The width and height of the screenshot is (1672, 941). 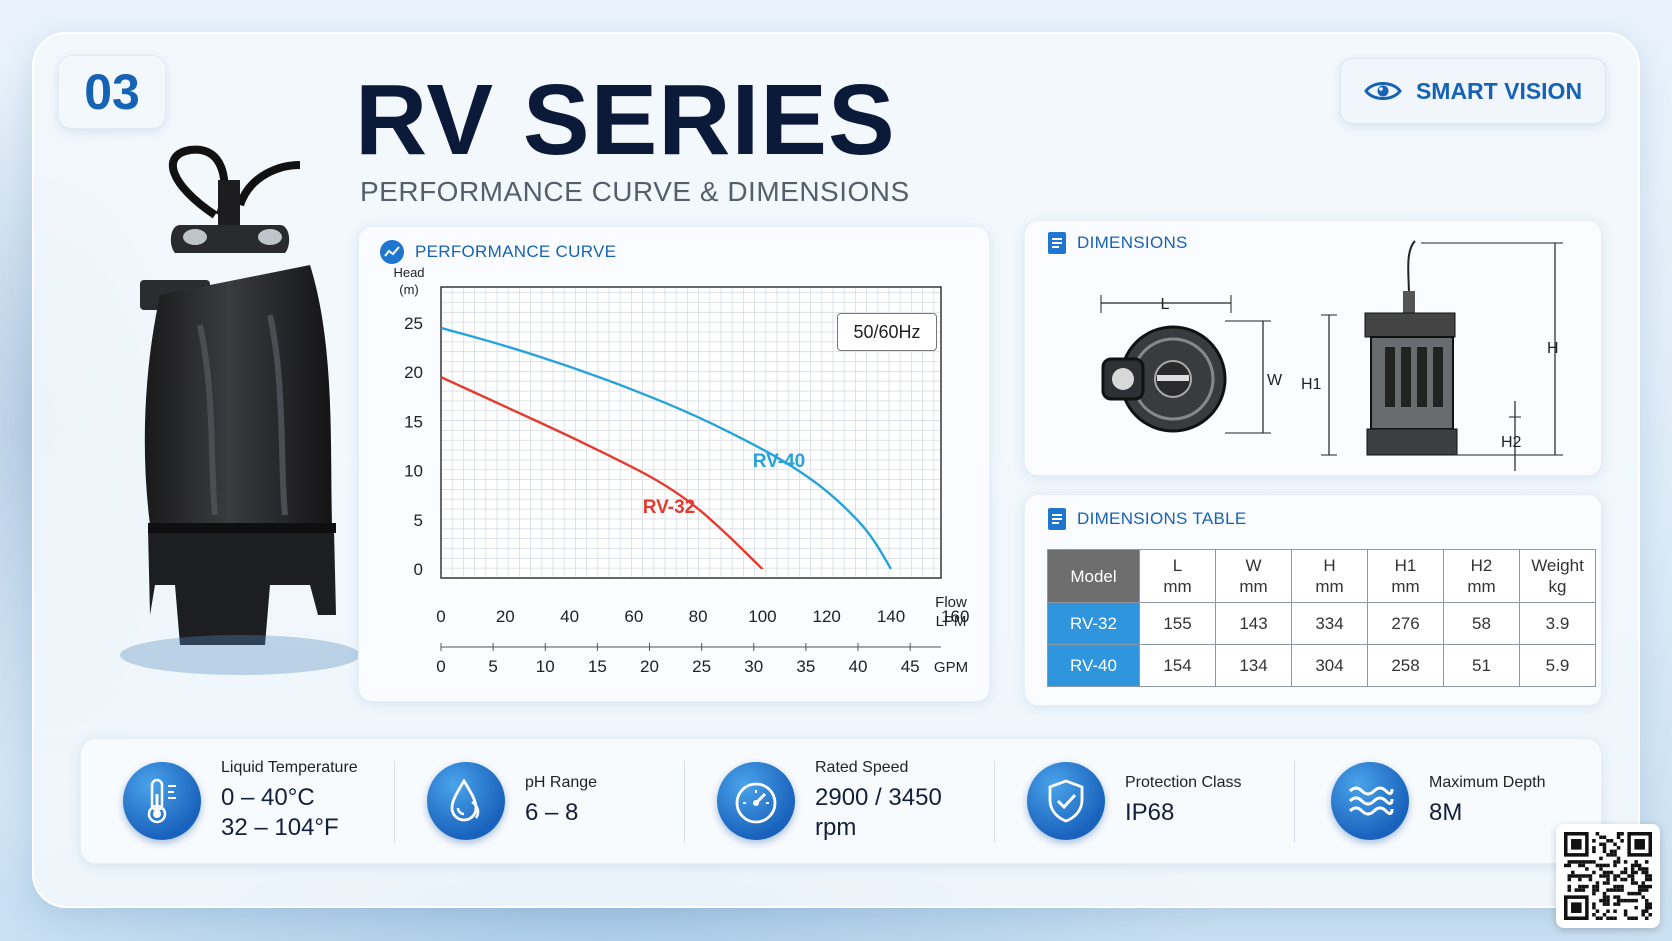 I want to click on dim-label-w: W, so click(x=1275, y=380).